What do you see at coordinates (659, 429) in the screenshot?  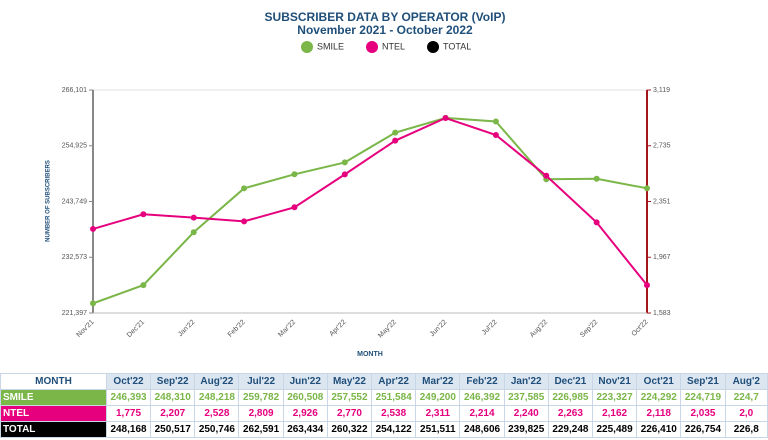 I see `table-cell: 226,410` at bounding box center [659, 429].